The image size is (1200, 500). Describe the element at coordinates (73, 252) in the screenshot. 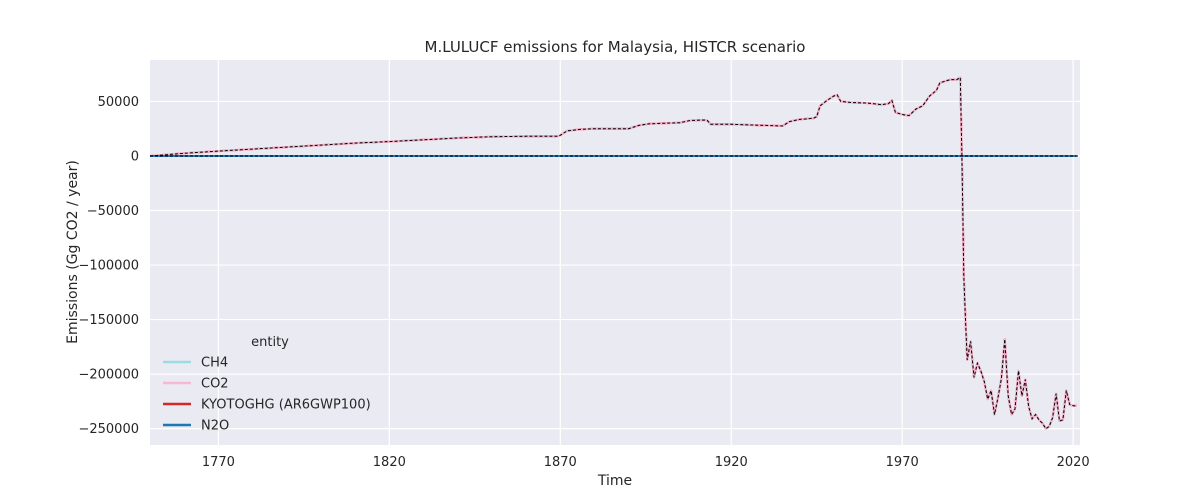

I see `y-axis-title: Emissions (Gg CO2 / year)` at that location.